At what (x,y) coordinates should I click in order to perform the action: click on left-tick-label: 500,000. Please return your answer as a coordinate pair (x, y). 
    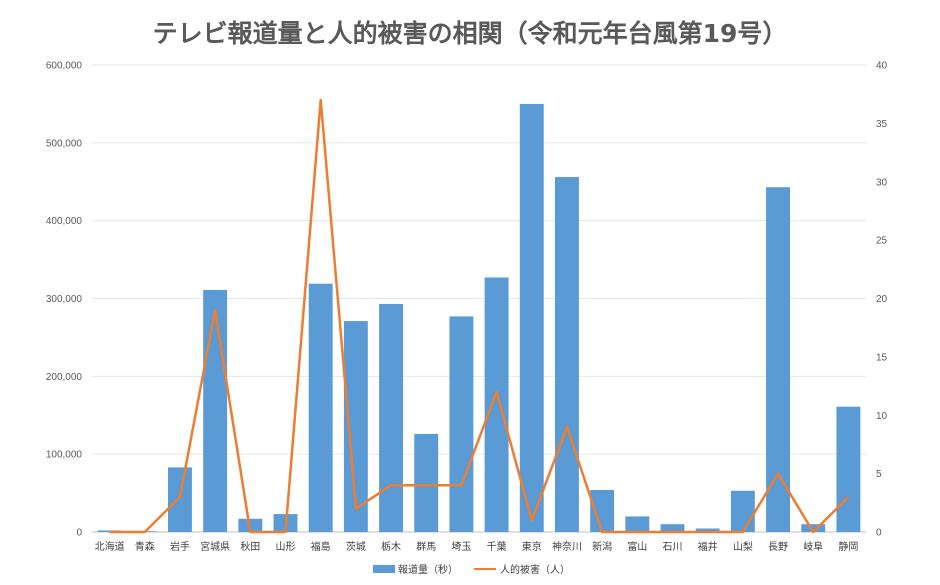
    Looking at the image, I should click on (64, 143).